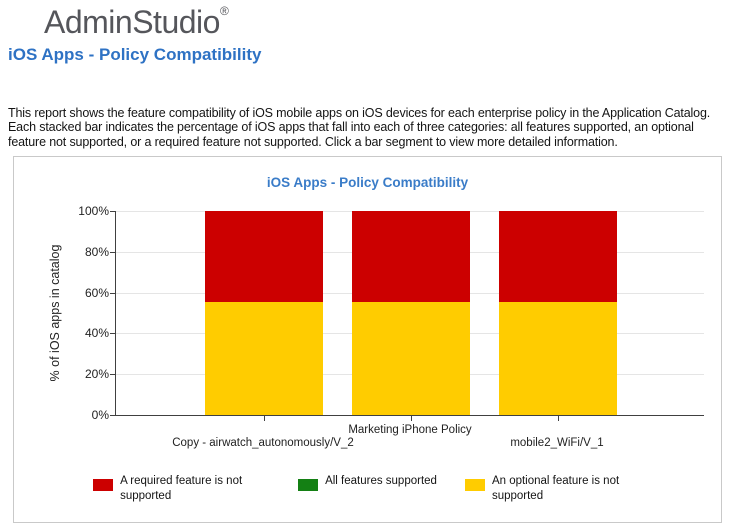 This screenshot has width=730, height=530. I want to click on legend-item: An optional feature is not supported, so click(553, 488).